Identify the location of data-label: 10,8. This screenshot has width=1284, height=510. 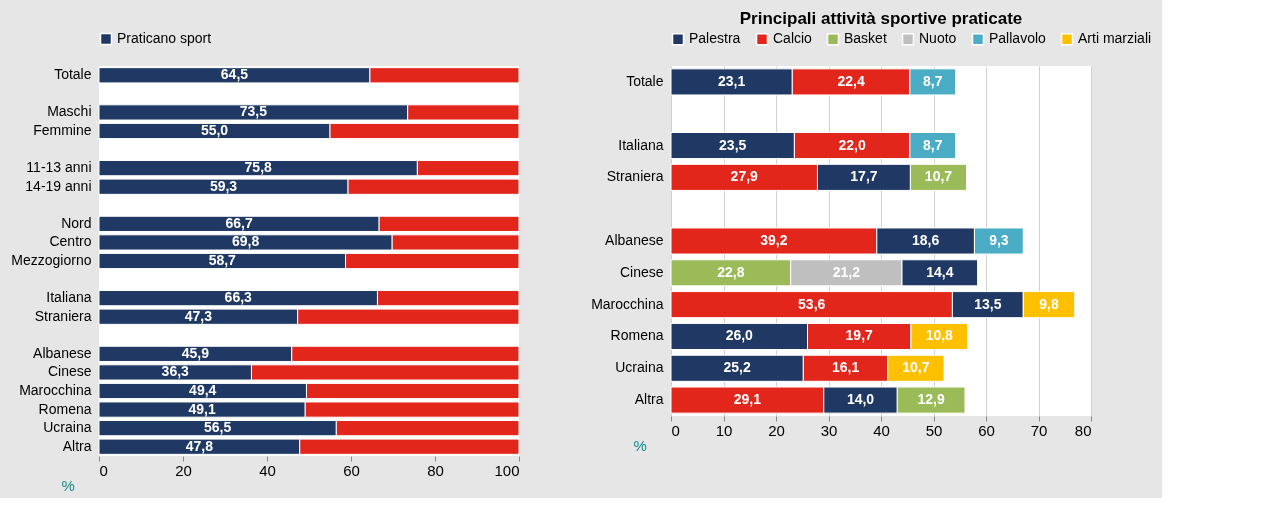
(939, 335).